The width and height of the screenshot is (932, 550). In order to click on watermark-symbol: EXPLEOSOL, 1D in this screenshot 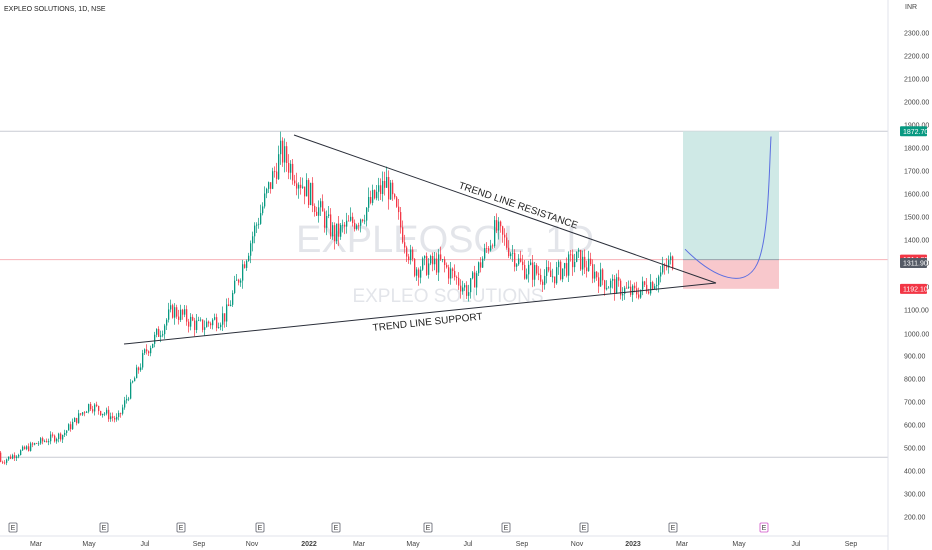, I will do `click(445, 240)`.